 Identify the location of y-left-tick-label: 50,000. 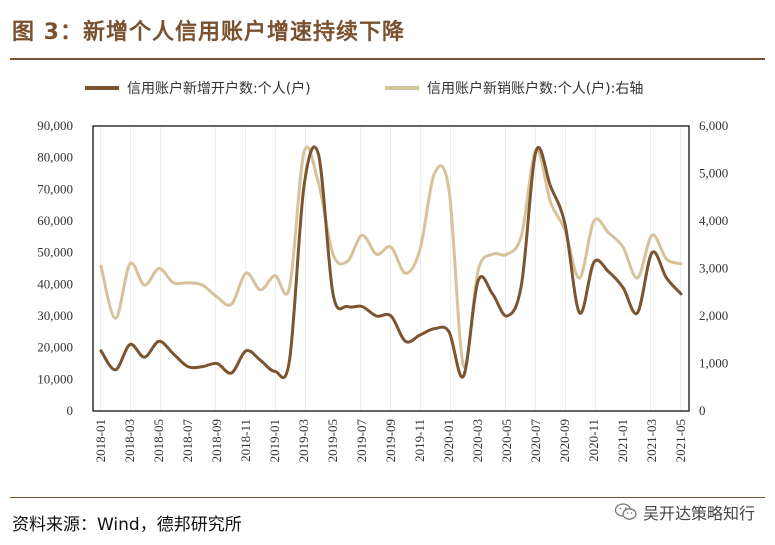
(55, 252).